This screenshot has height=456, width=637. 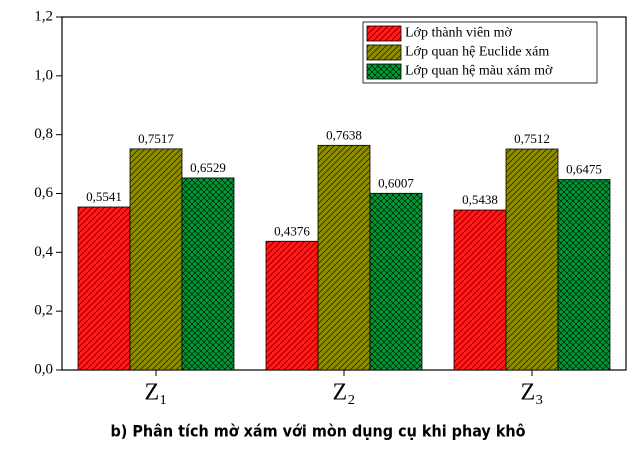 What do you see at coordinates (208, 167) in the screenshot?
I see `data-label: 0,6529` at bounding box center [208, 167].